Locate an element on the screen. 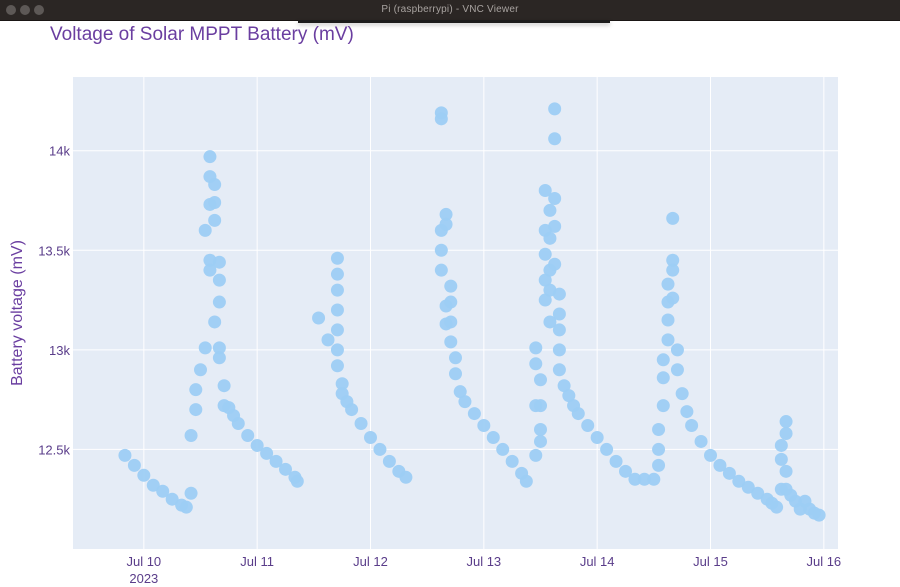 The image size is (900, 587). y-tick-label: 14k is located at coordinates (59, 151).